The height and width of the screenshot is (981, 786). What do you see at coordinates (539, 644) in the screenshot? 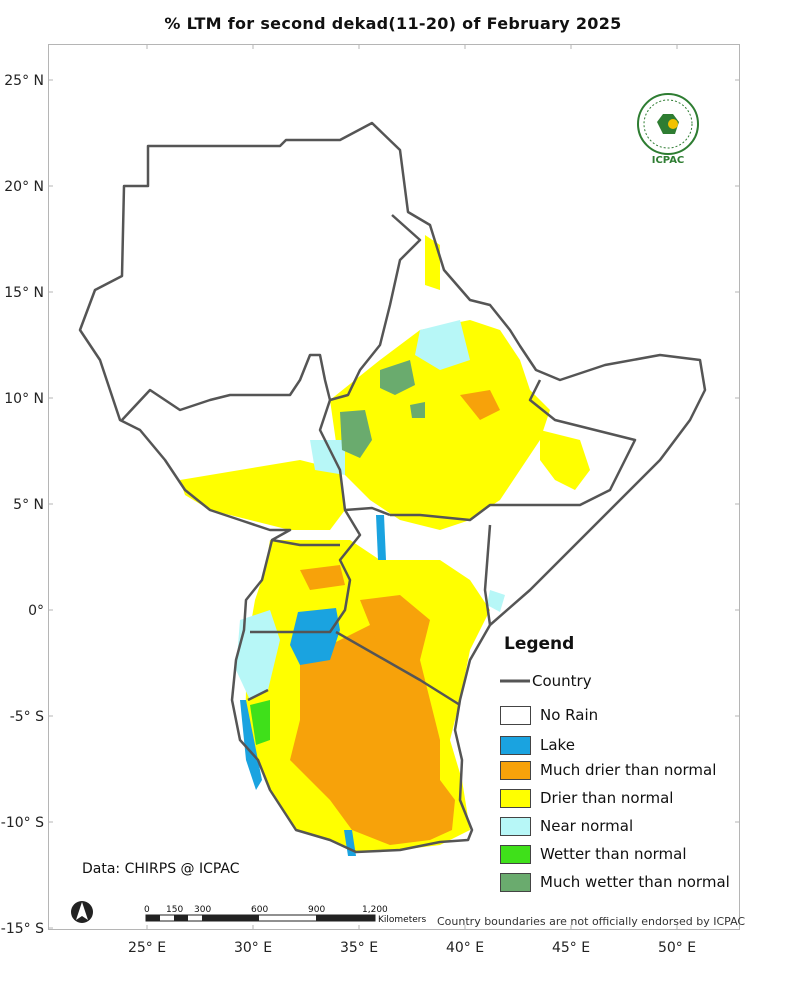
I see `legend-title: Legend` at bounding box center [539, 644].